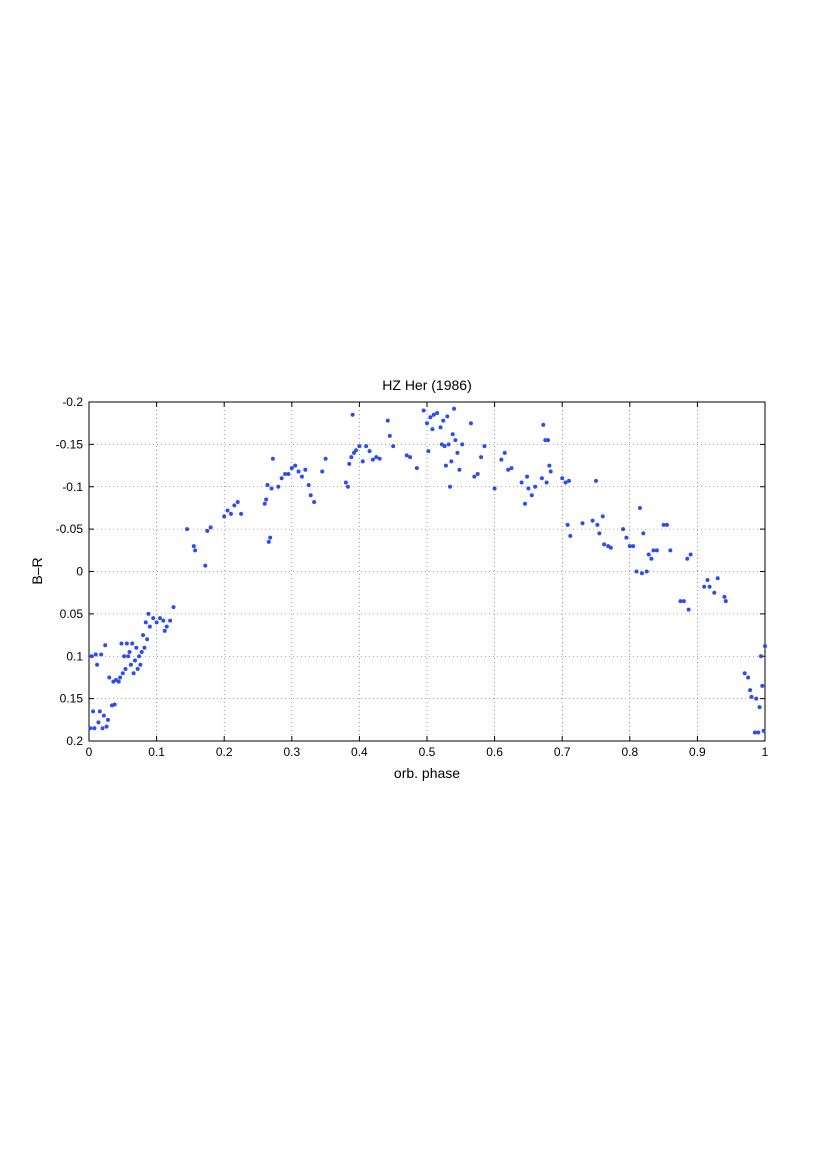 Image resolution: width=817 pixels, height=1162 pixels. What do you see at coordinates (72, 614) in the screenshot?
I see `y-tick-label: 0.05` at bounding box center [72, 614].